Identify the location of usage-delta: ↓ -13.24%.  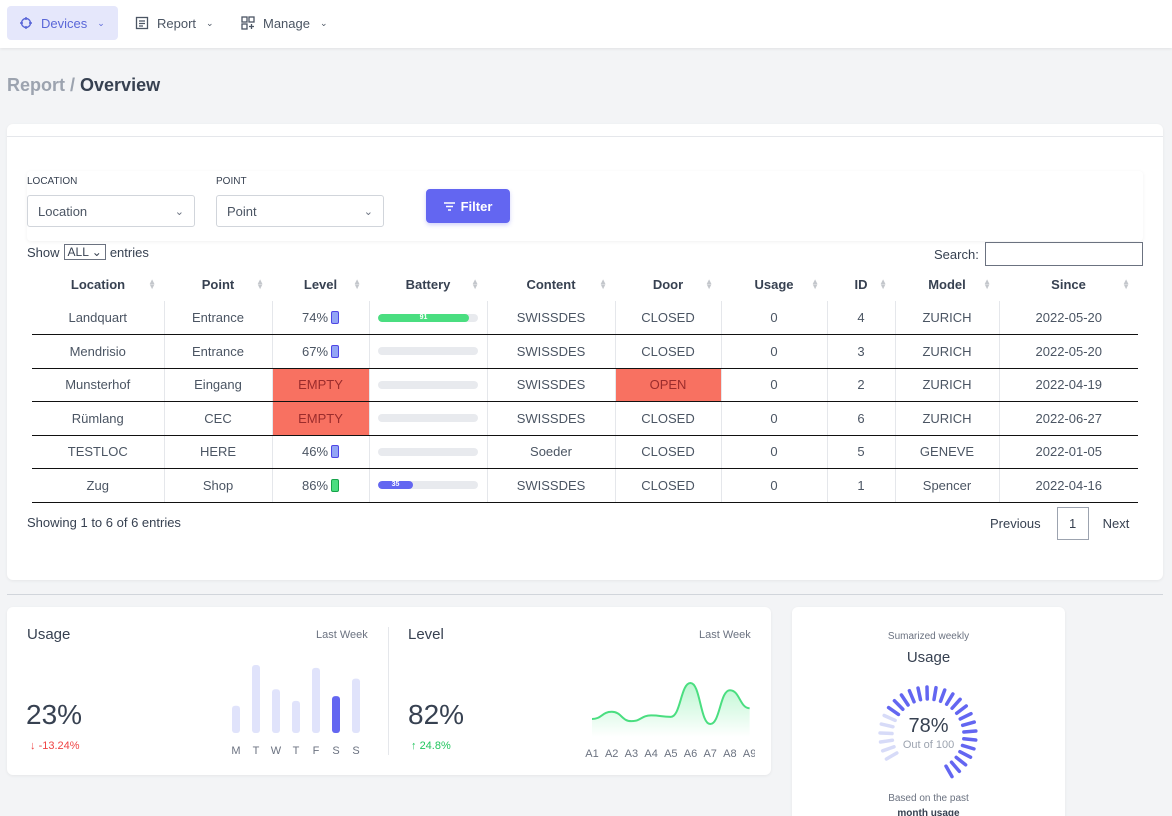
(55, 746).